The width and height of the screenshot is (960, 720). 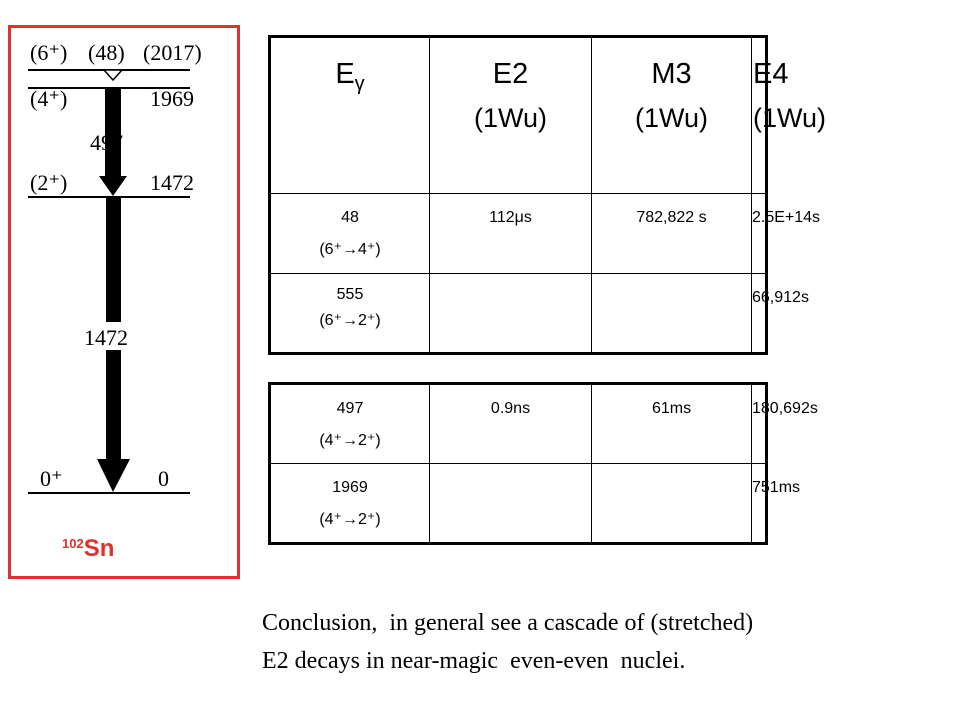 I want to click on cell: 555 (6⁺→2⁺), so click(x=349, y=313).